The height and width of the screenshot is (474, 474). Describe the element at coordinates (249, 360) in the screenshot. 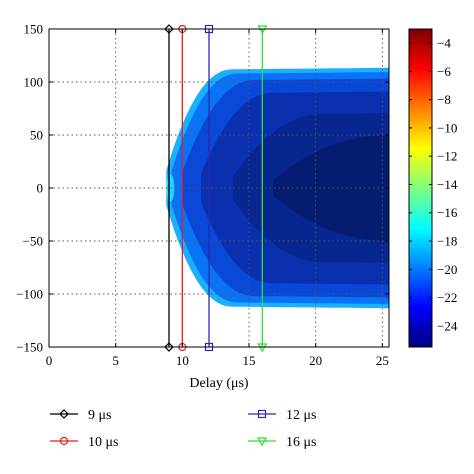

I see `x-tick-label: 15` at that location.